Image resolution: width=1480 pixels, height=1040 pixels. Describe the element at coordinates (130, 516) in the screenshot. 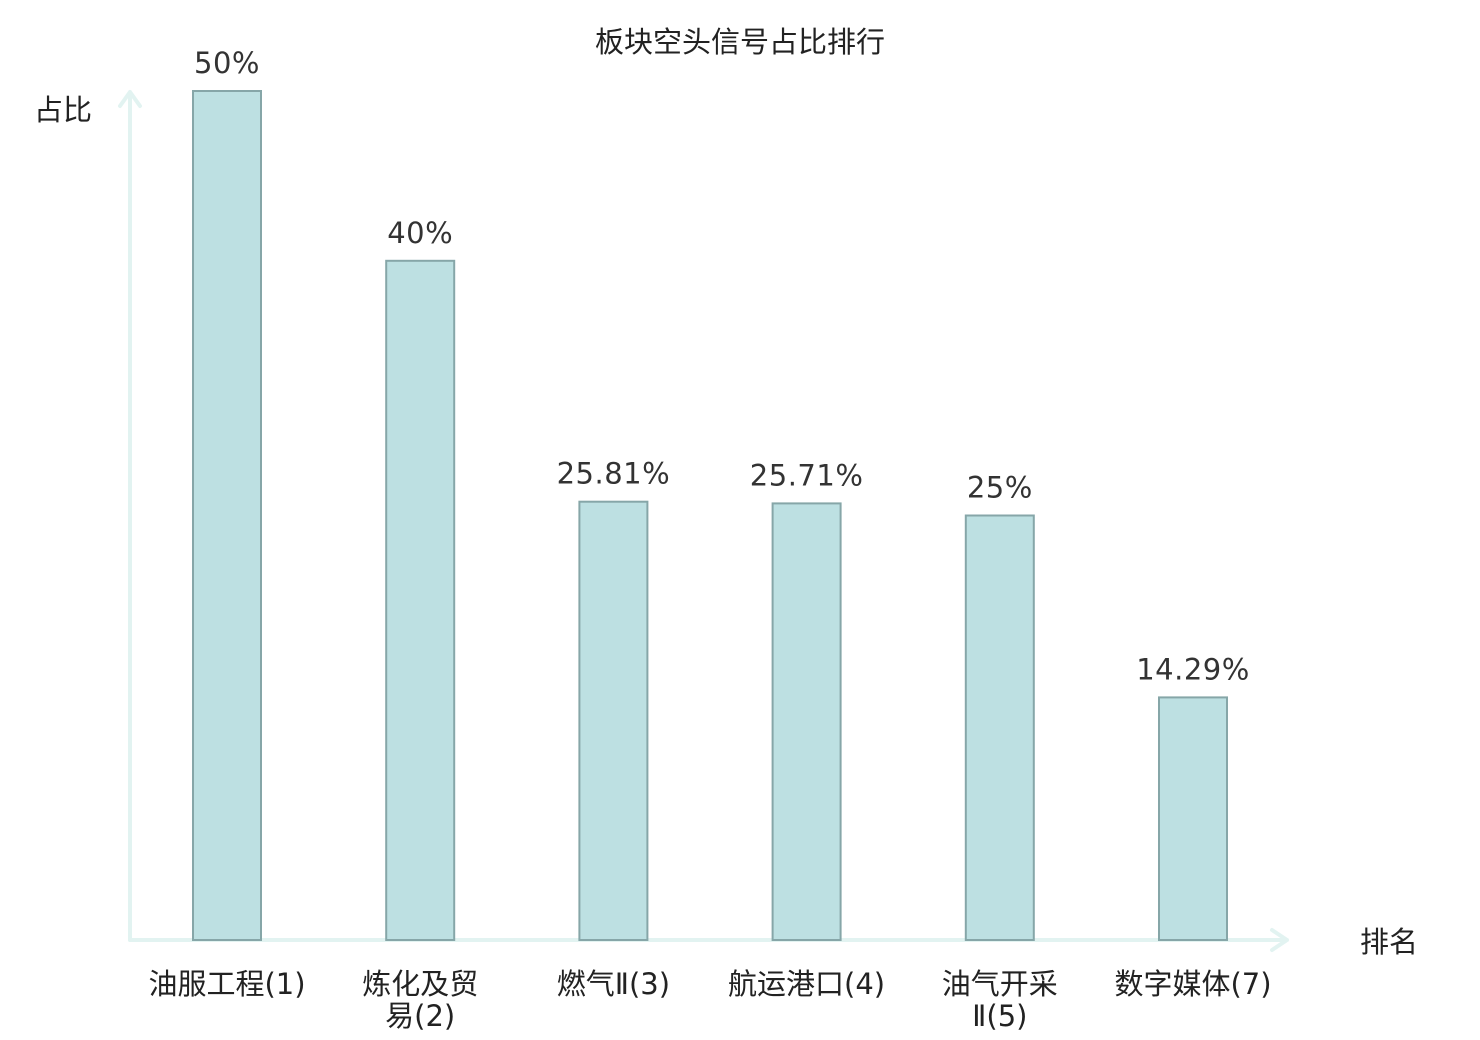

I see `y-axis` at that location.